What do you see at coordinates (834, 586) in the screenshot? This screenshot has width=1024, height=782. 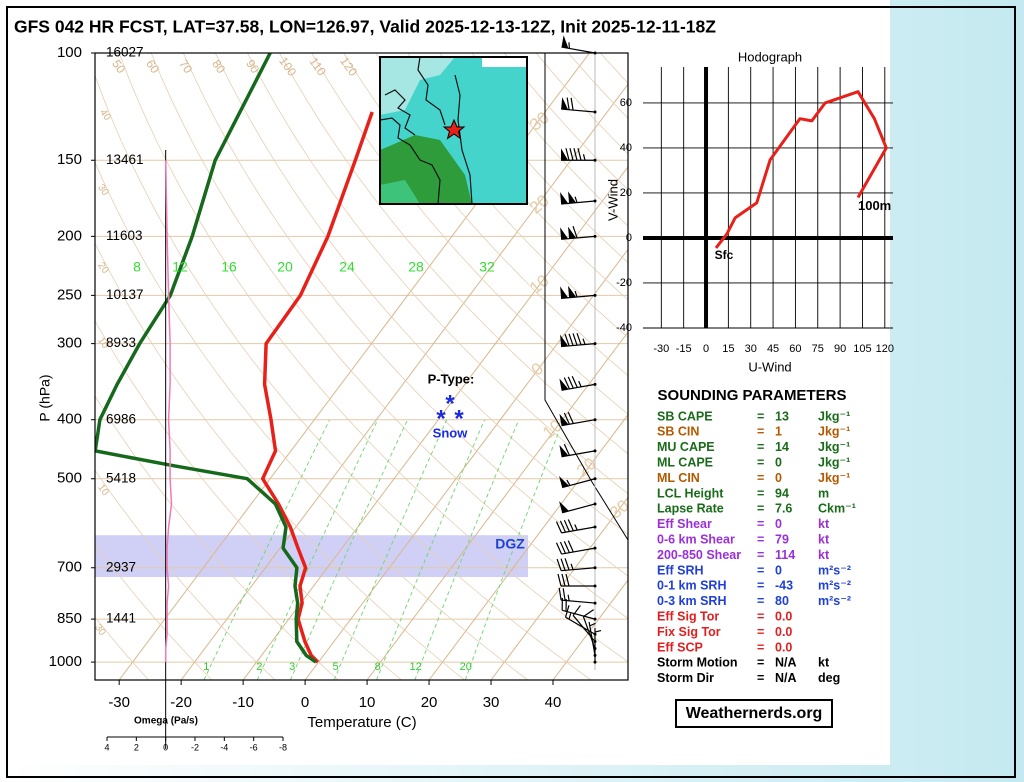 I see `param-unit: m²s⁻²` at bounding box center [834, 586].